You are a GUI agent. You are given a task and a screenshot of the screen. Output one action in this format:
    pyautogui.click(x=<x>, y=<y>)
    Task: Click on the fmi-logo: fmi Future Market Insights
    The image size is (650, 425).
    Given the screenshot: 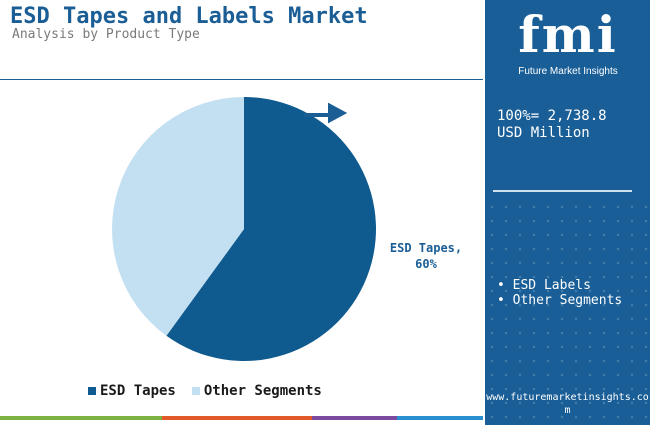 What is the action you would take?
    pyautogui.click(x=568, y=45)
    